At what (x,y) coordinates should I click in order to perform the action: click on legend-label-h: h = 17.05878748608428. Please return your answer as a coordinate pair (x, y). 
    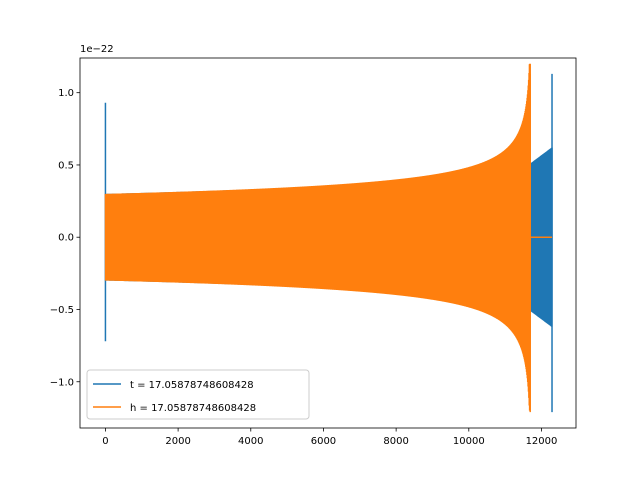
    Looking at the image, I should click on (193, 408).